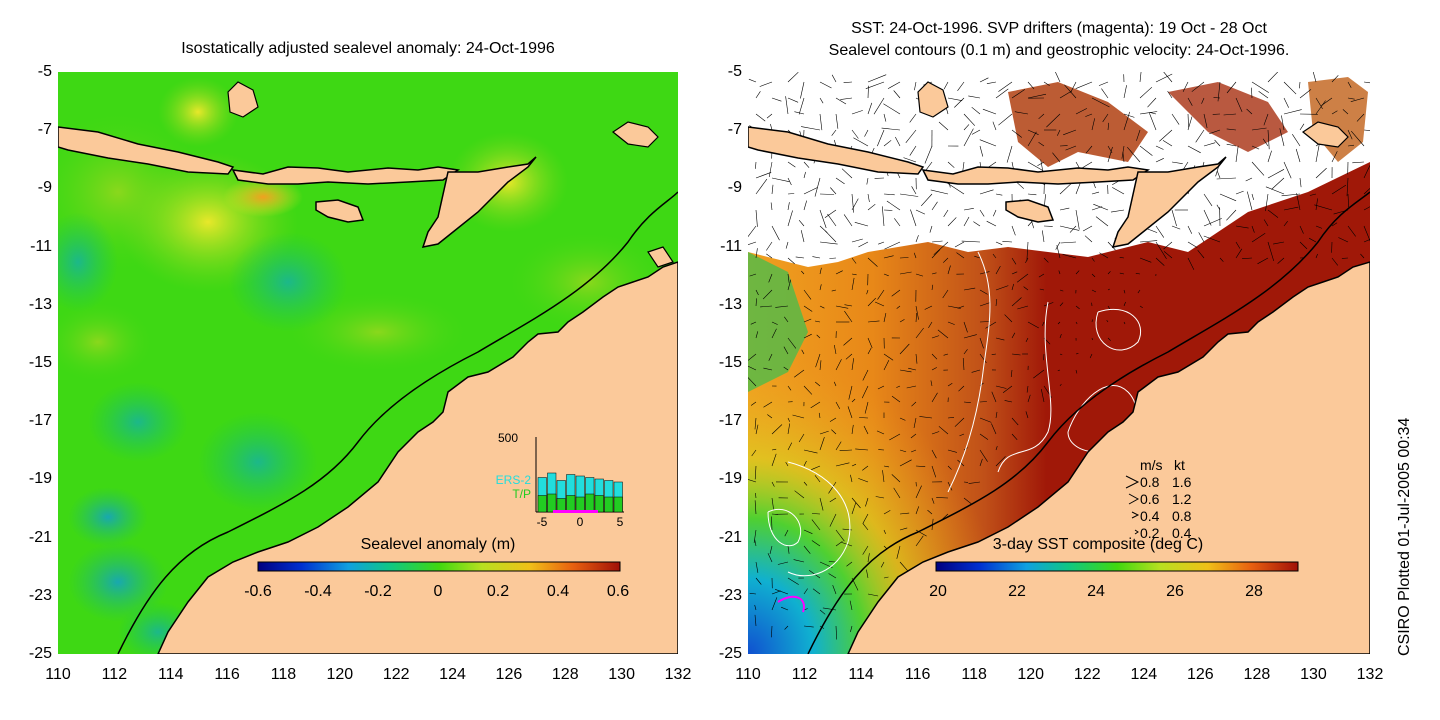 The width and height of the screenshot is (1440, 720). I want to click on colorbar-tick: 24, so click(1096, 591).